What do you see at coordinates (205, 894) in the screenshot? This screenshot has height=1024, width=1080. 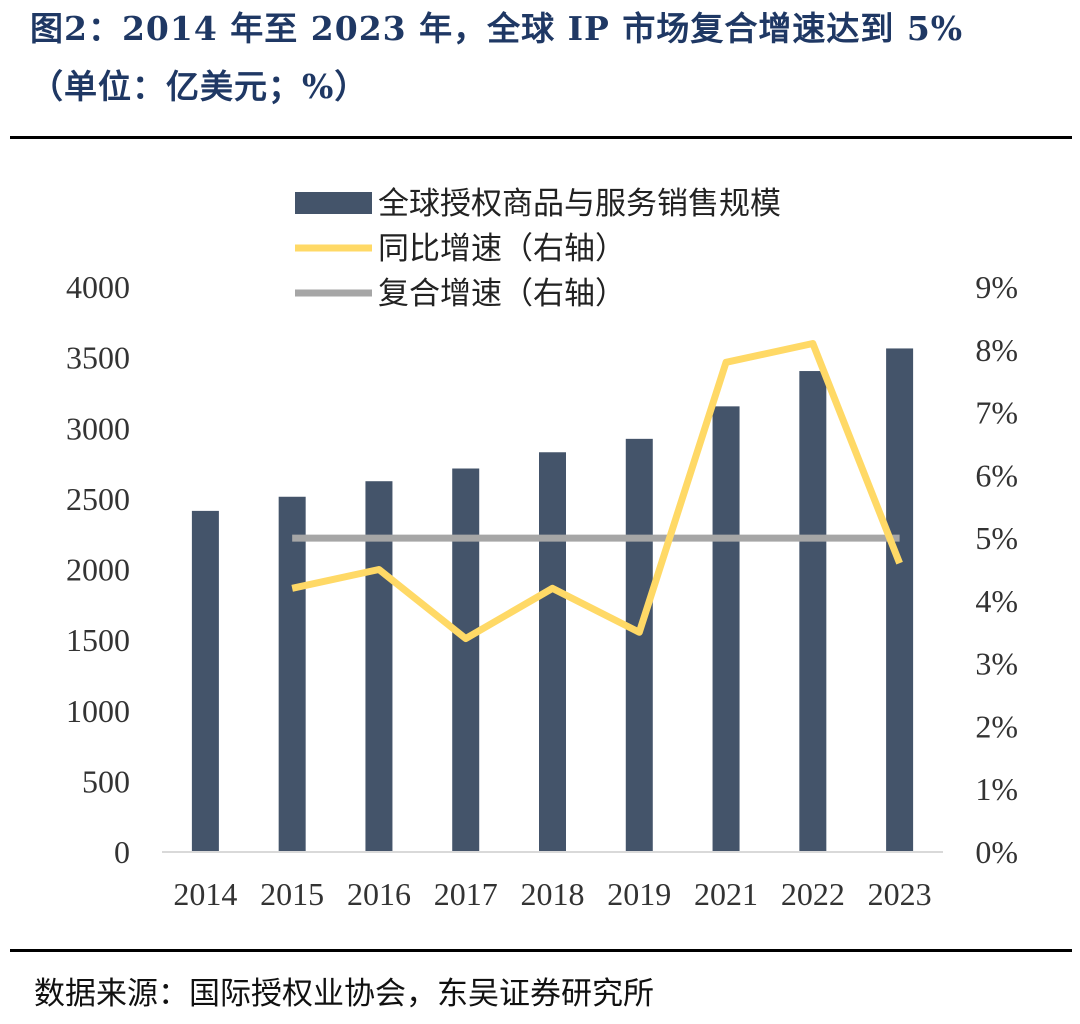 I see `x-tick-label: 2014` at bounding box center [205, 894].